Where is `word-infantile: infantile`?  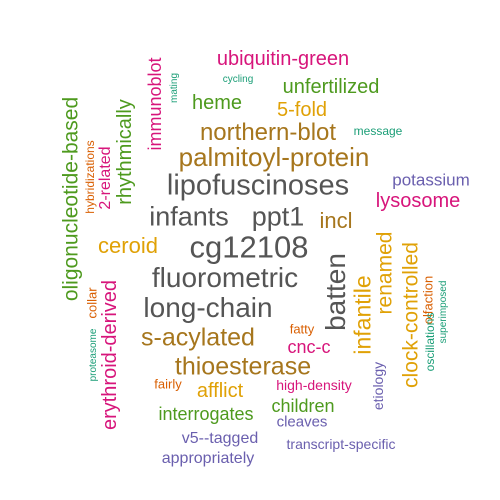
word-infantile: infantile is located at coordinates (362, 315).